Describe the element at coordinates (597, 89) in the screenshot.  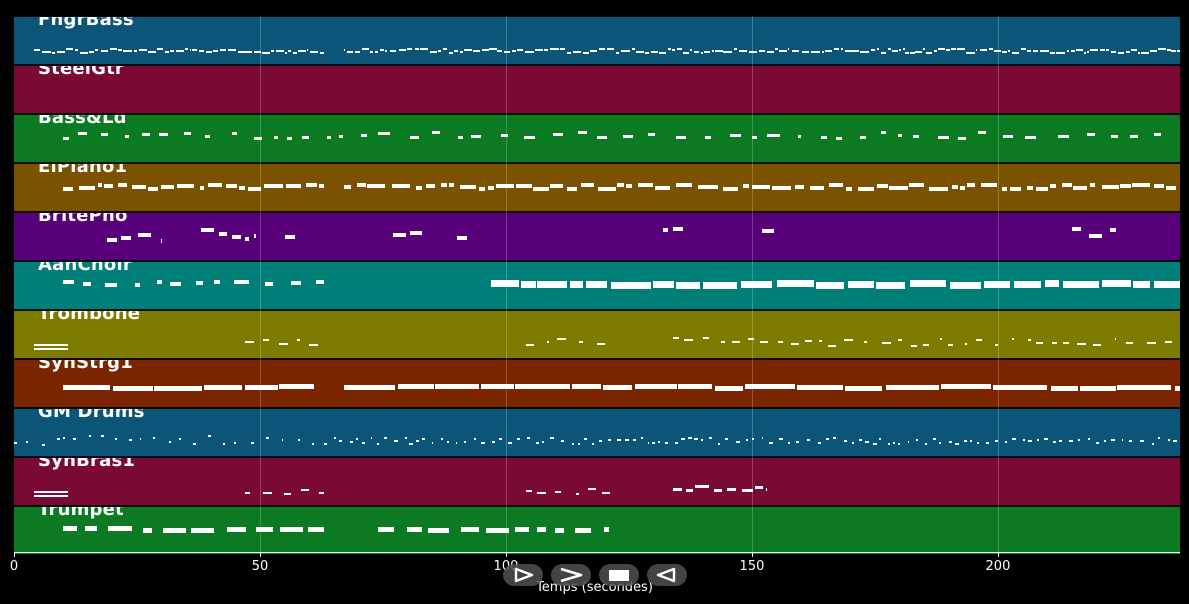
I see `track-lane: SteelGtr` at that location.